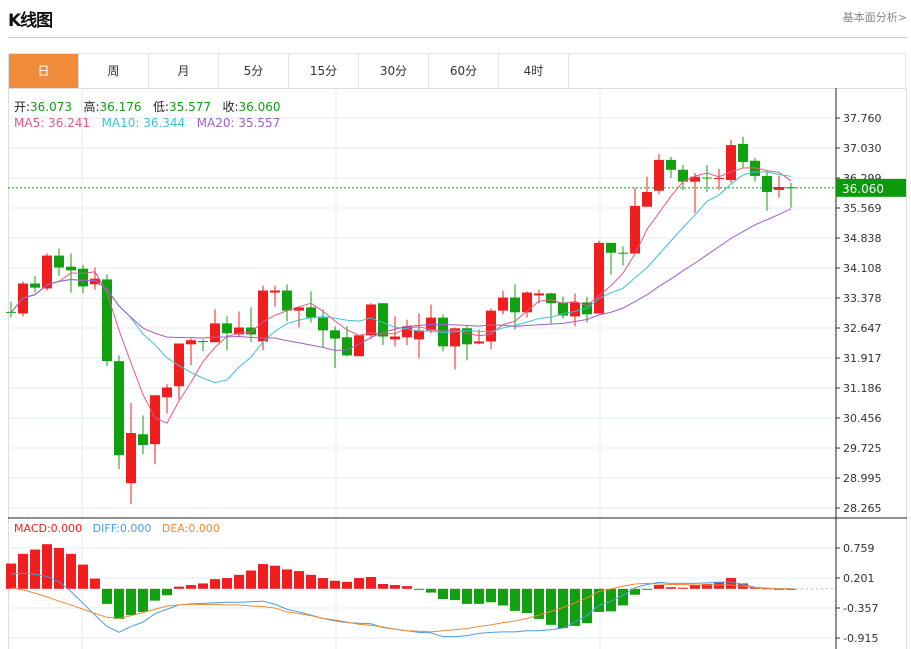 The width and height of the screenshot is (911, 649). Describe the element at coordinates (859, 548) in the screenshot. I see `macd-tick-label: 0.759` at that location.